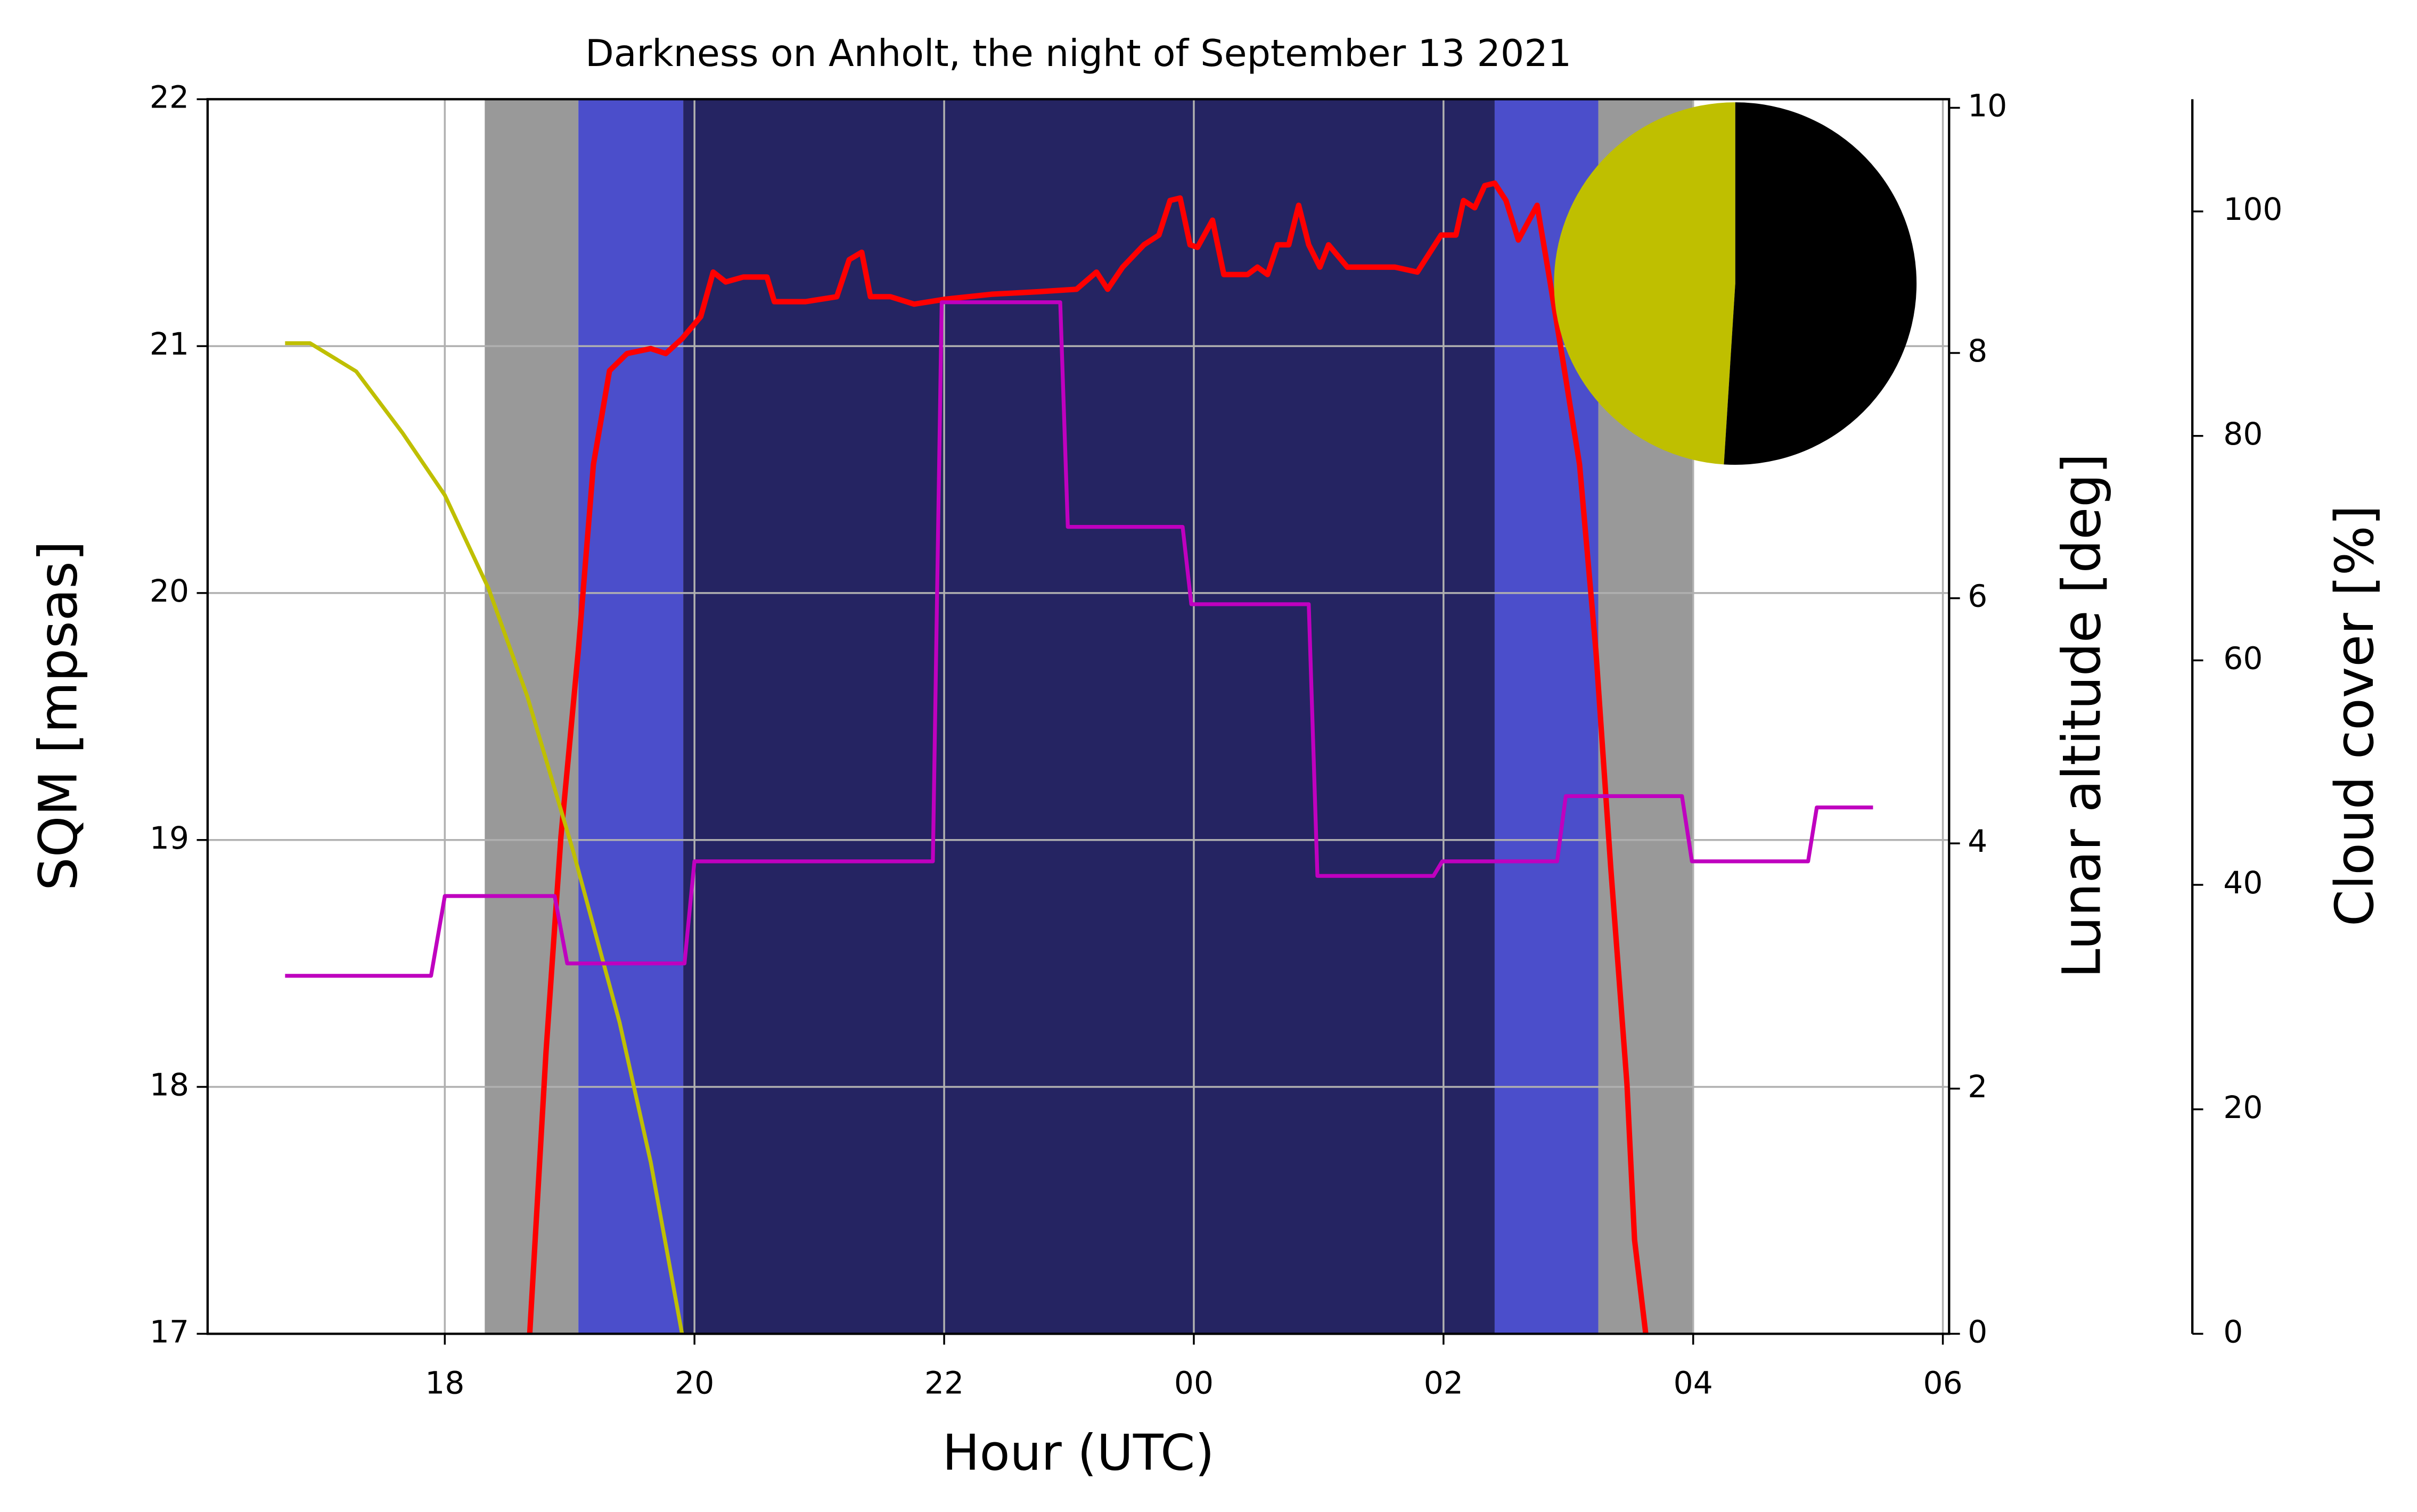 The image size is (2417, 1512). What do you see at coordinates (631, 716) in the screenshot?
I see `twilight-band` at bounding box center [631, 716].